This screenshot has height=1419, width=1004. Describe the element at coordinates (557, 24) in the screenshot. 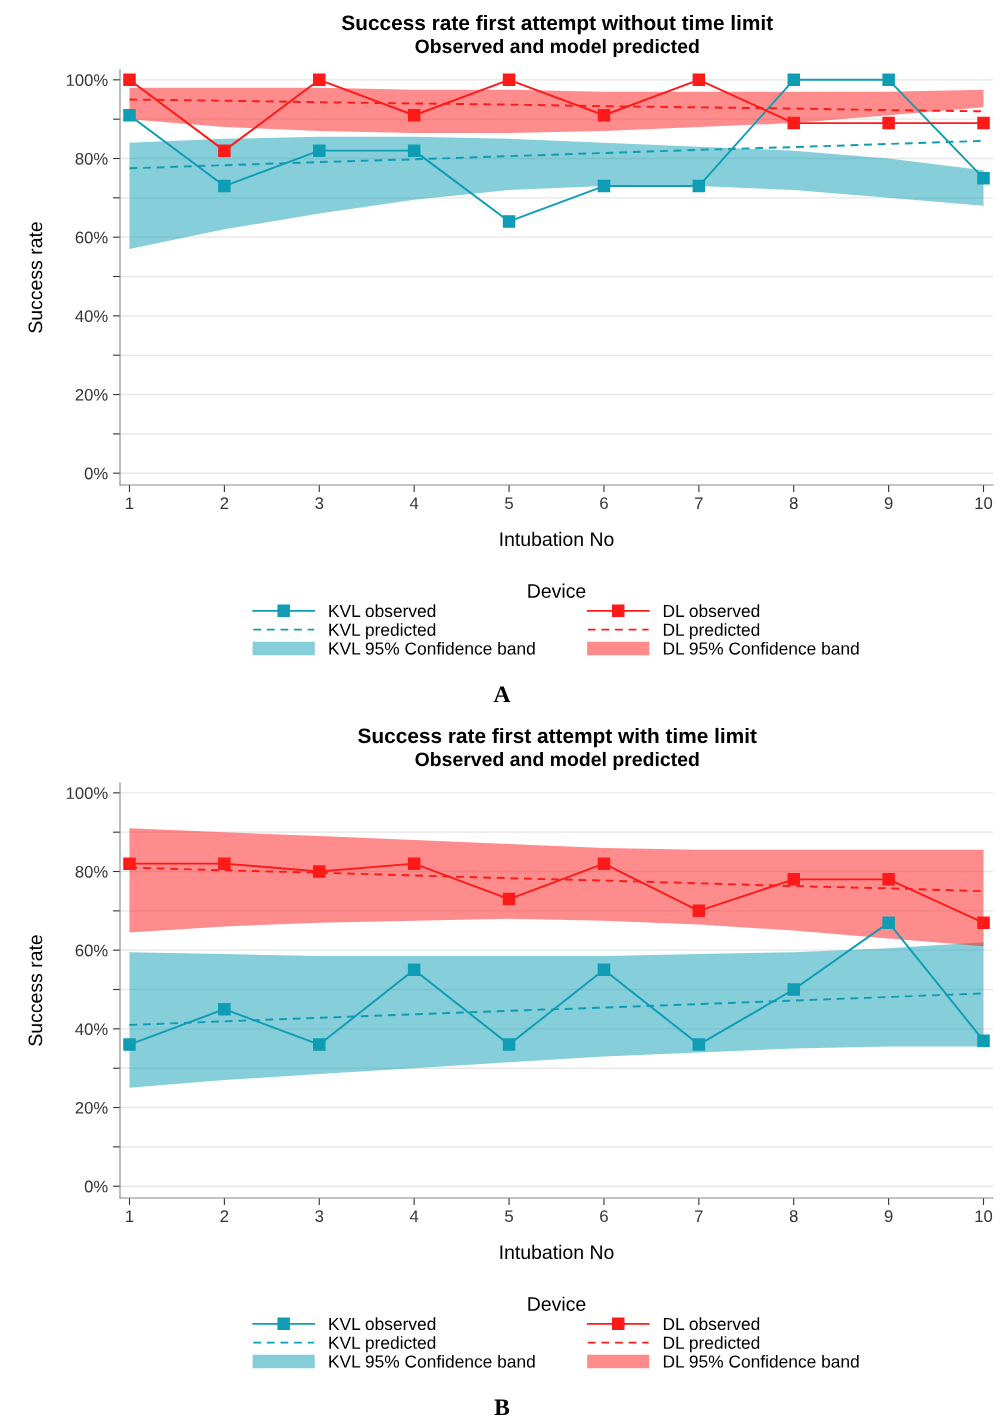

I see `chart-title: Success rate first attempt without time limit` at that location.